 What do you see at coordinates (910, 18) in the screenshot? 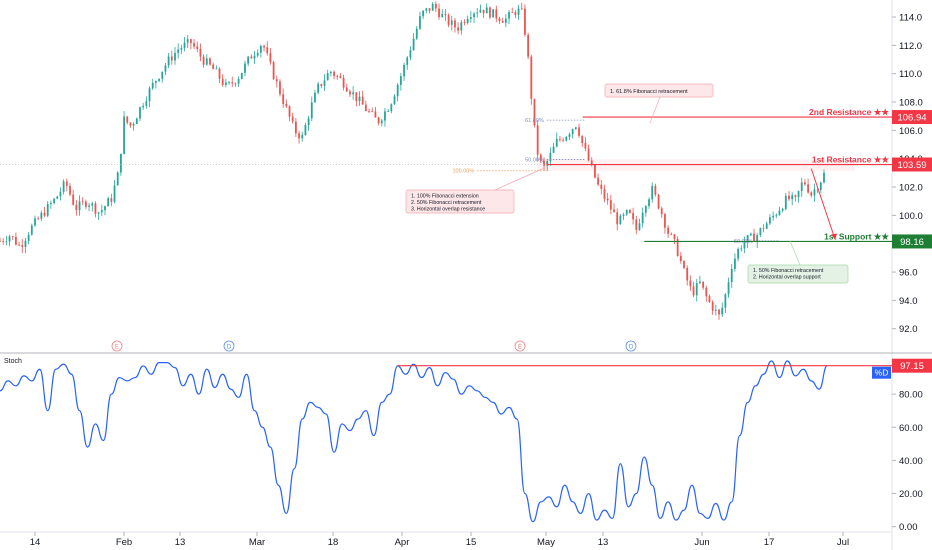
I see `price-tick-label: 114.0` at bounding box center [910, 18].